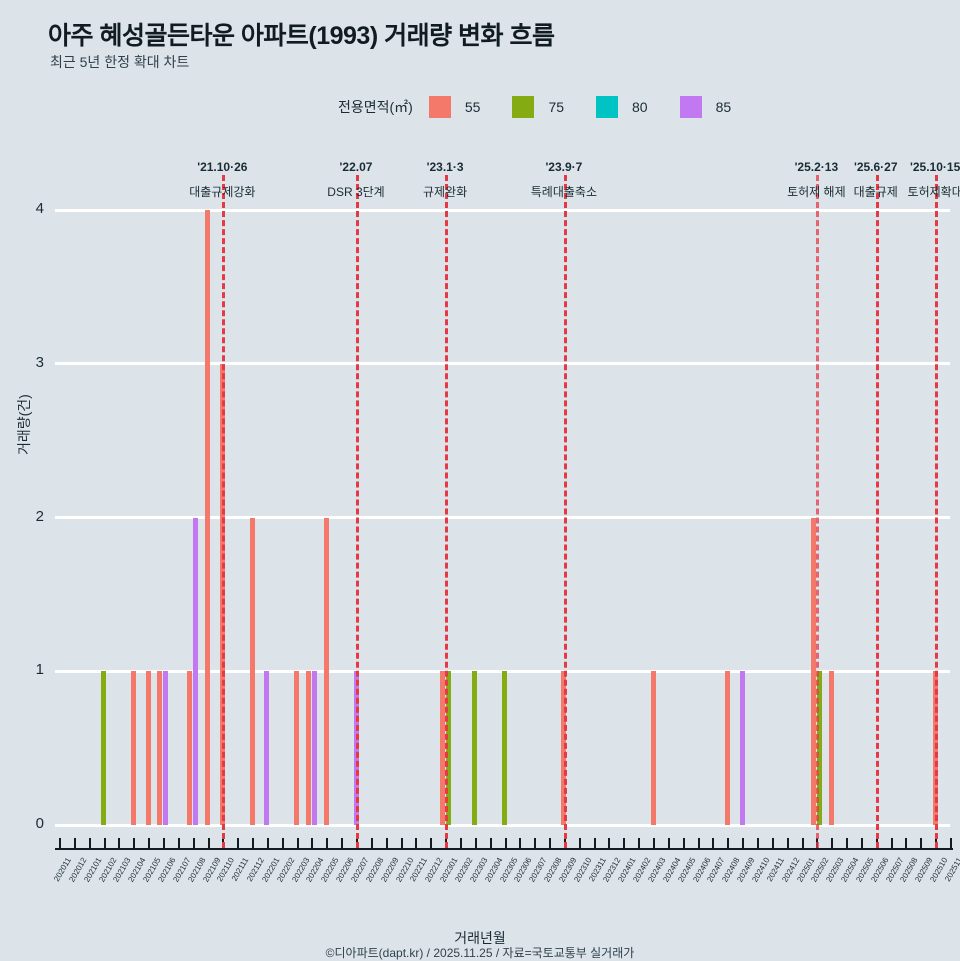  Describe the element at coordinates (719, 107) in the screenshot. I see `legend-item-85: 85` at that location.